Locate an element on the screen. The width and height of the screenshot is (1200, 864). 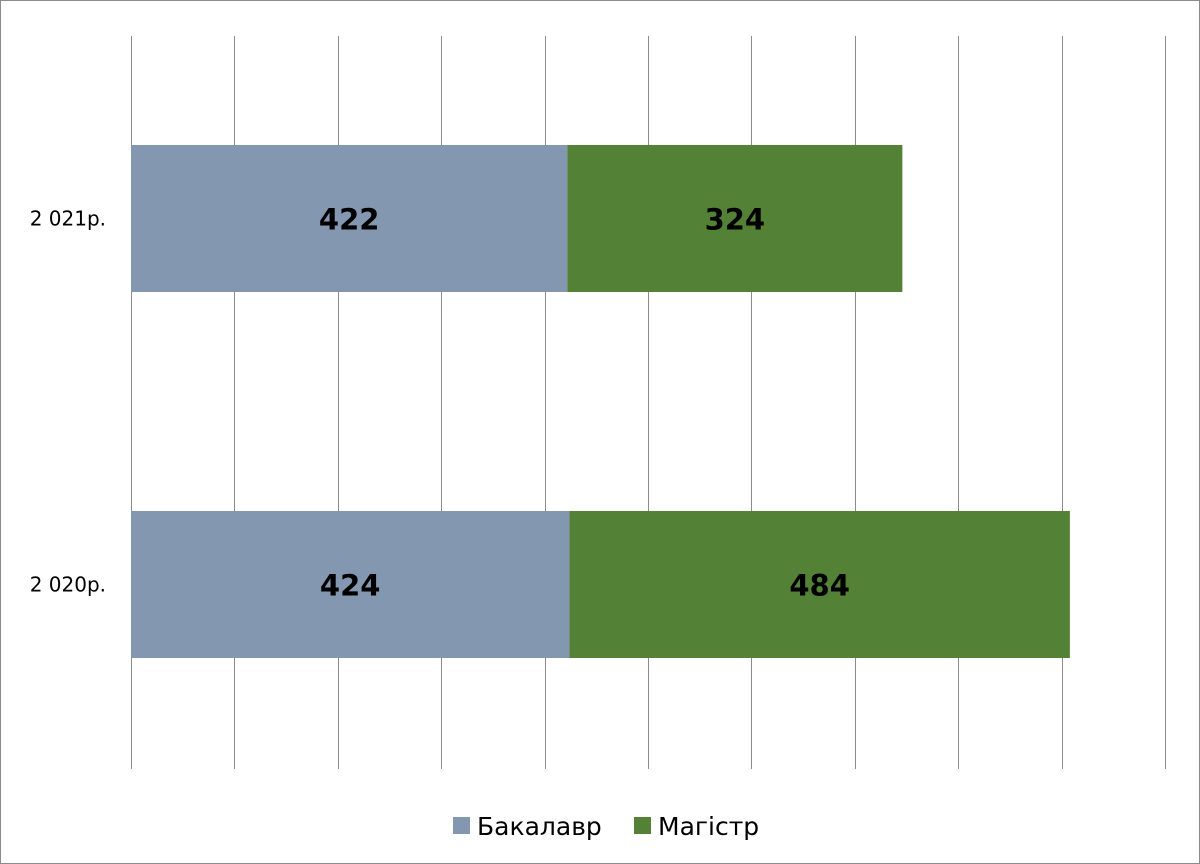
data-label: 424 is located at coordinates (350, 586).